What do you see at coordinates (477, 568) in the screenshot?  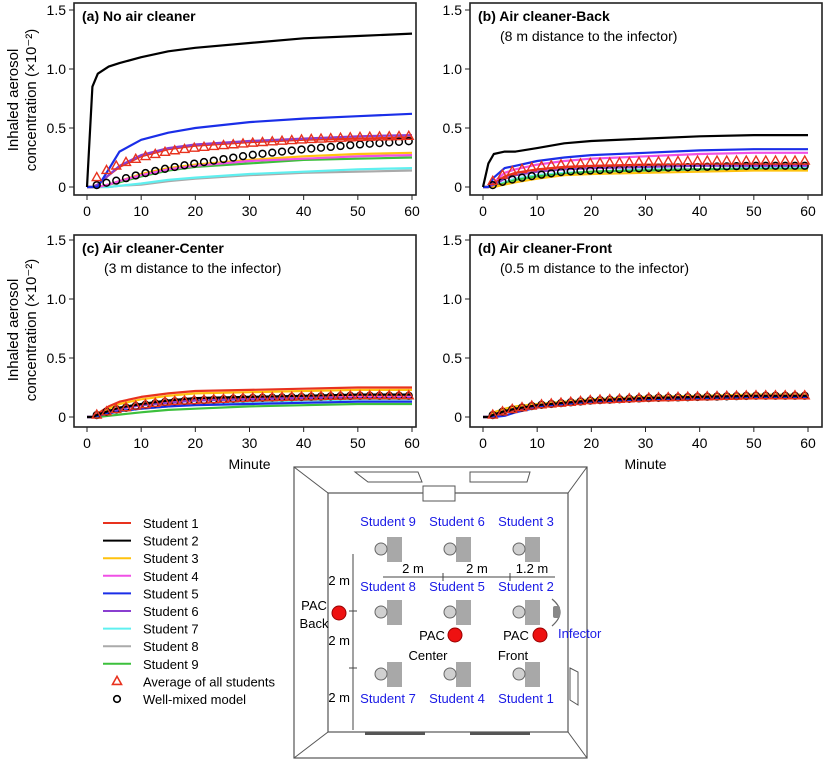 I see `dim-label: 2 m` at bounding box center [477, 568].